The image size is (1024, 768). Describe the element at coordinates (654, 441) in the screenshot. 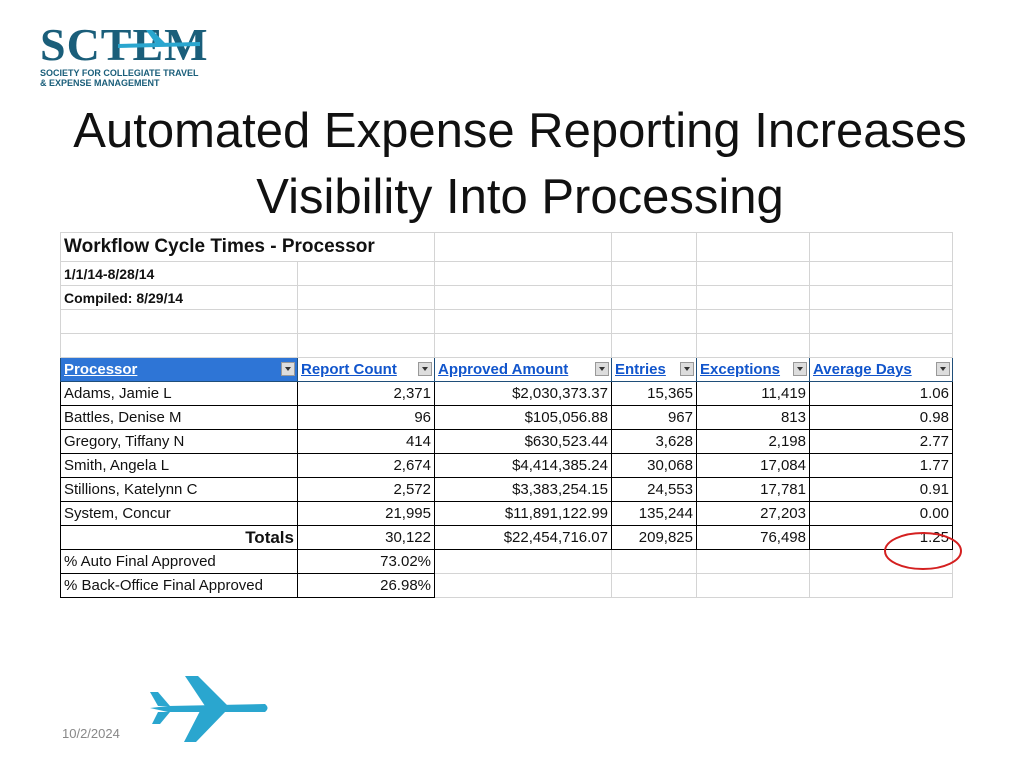

I see `table-cell: 3,628` at that location.